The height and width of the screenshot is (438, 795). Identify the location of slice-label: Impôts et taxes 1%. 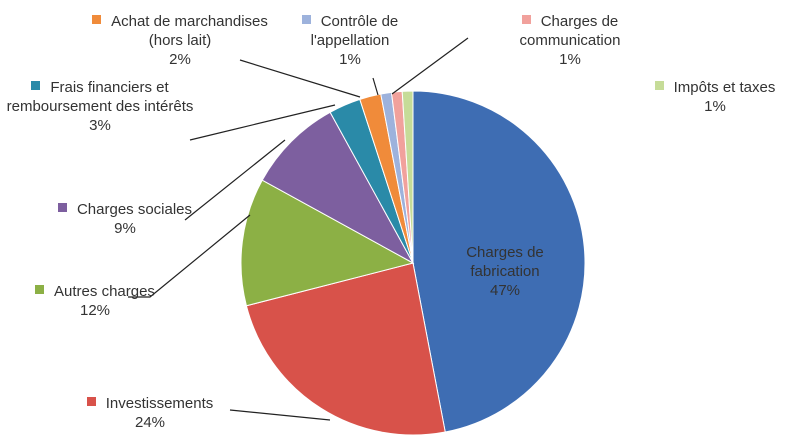
(715, 97).